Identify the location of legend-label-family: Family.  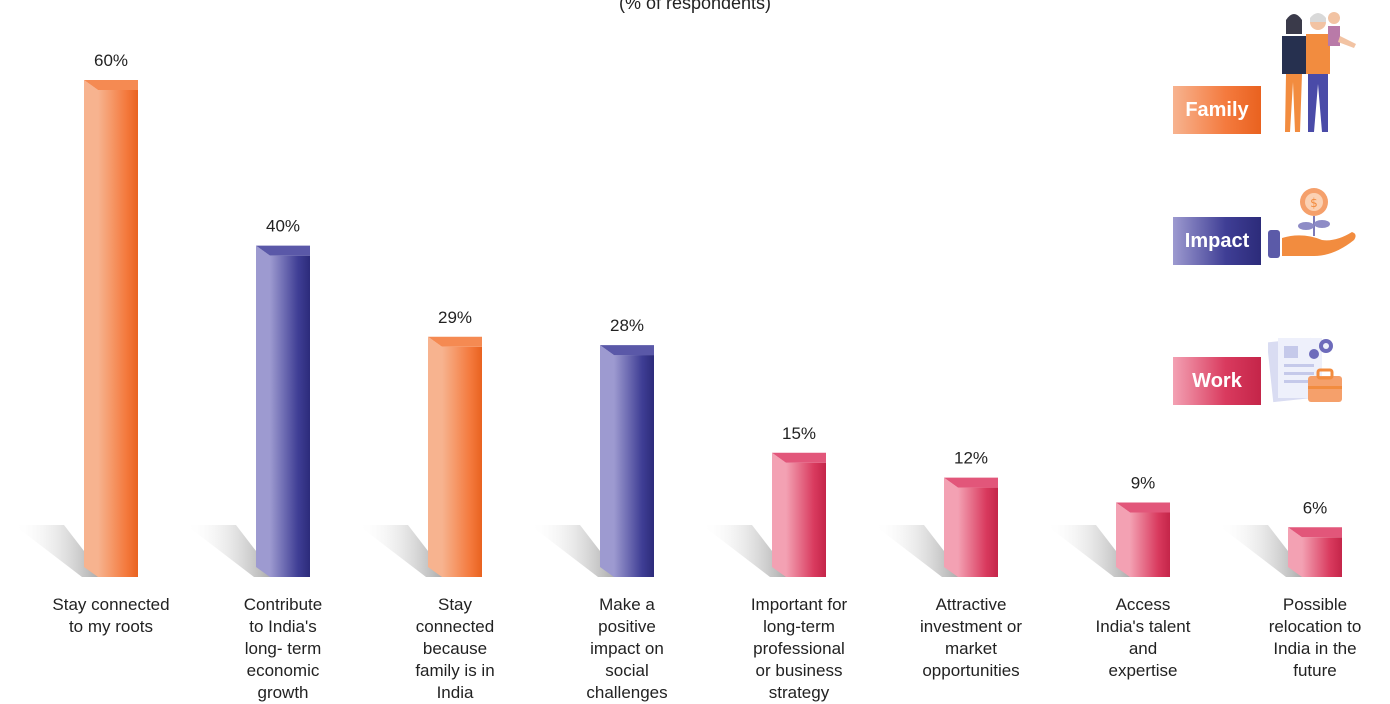
(1217, 109).